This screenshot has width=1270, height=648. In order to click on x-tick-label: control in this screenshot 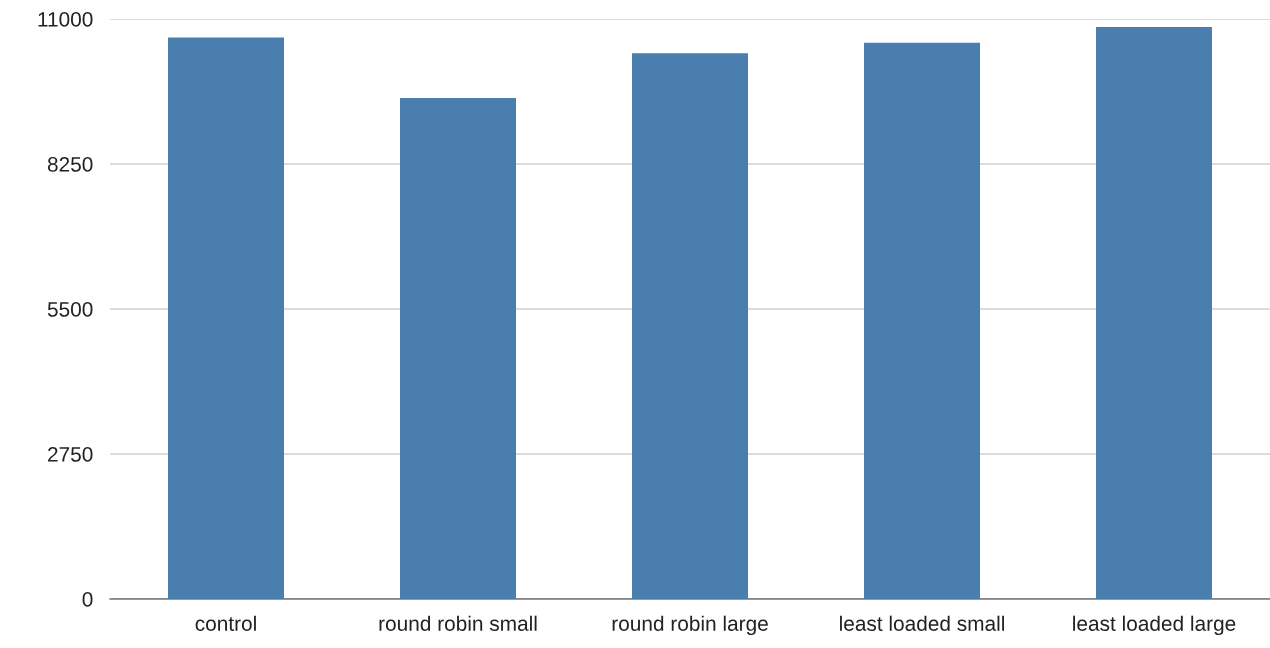, I will do `click(225, 623)`.